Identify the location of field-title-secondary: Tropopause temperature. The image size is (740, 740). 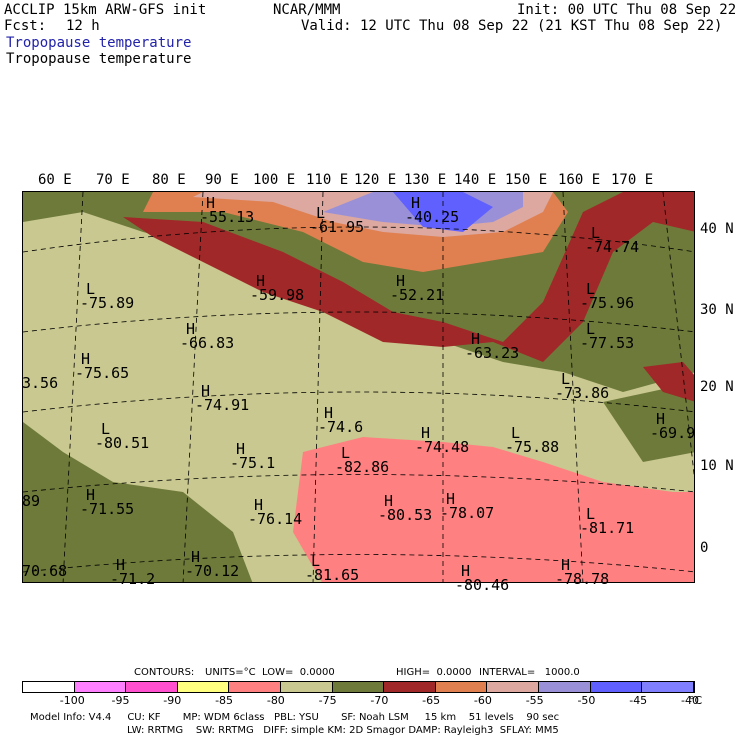
(99, 59).